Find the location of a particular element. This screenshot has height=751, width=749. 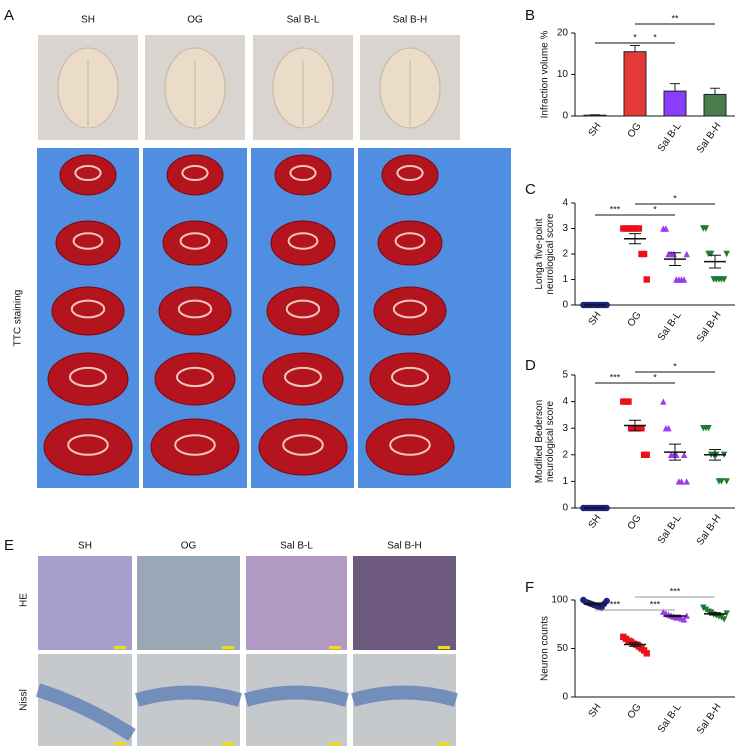

y-axis-label: Infraction volume % is located at coordinates (545, 74).